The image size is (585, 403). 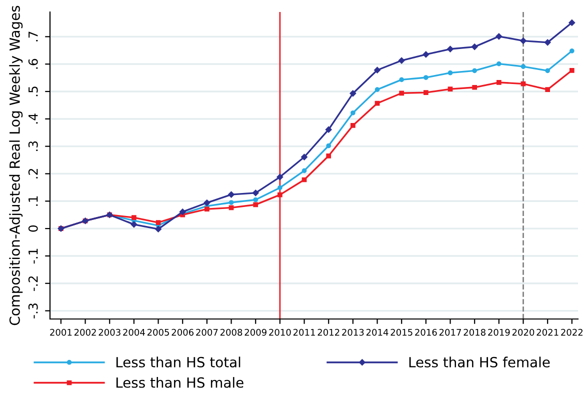 What do you see at coordinates (33, 146) in the screenshot?
I see `y-tick-label: .3` at bounding box center [33, 146].